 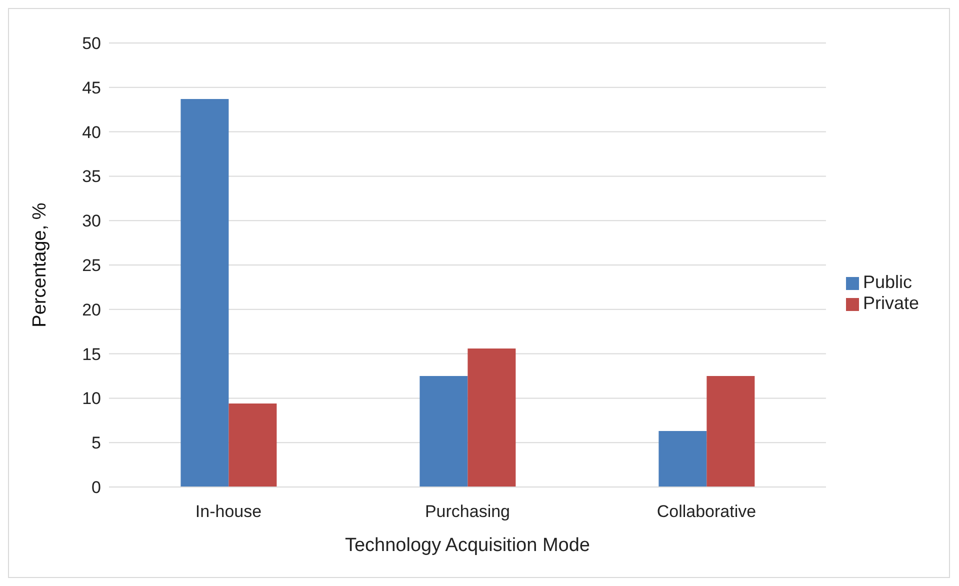 What do you see at coordinates (91, 88) in the screenshot?
I see `y-tick-label: 45` at bounding box center [91, 88].